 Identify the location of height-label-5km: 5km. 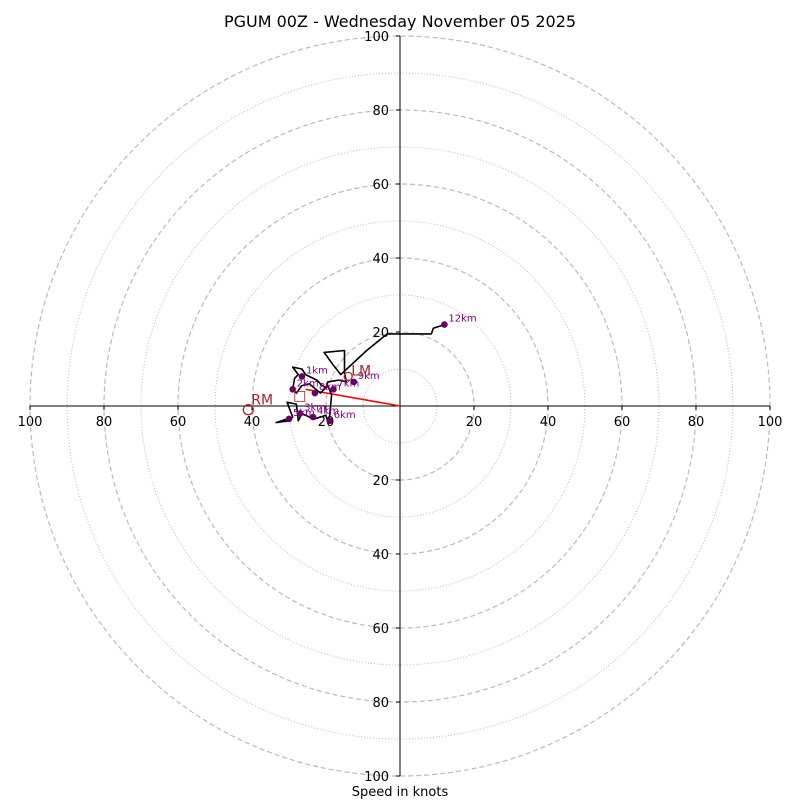
(304, 413).